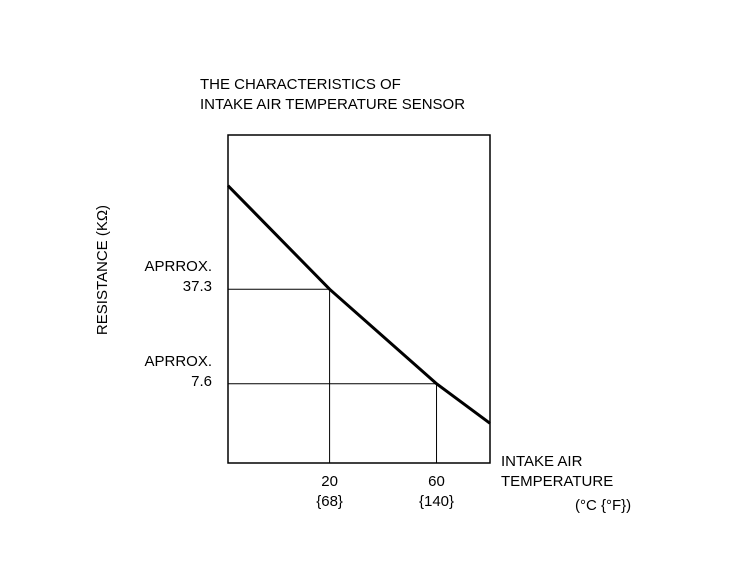  Describe the element at coordinates (603, 505) in the screenshot. I see `x-axis-unit: (°C {°F})` at that location.